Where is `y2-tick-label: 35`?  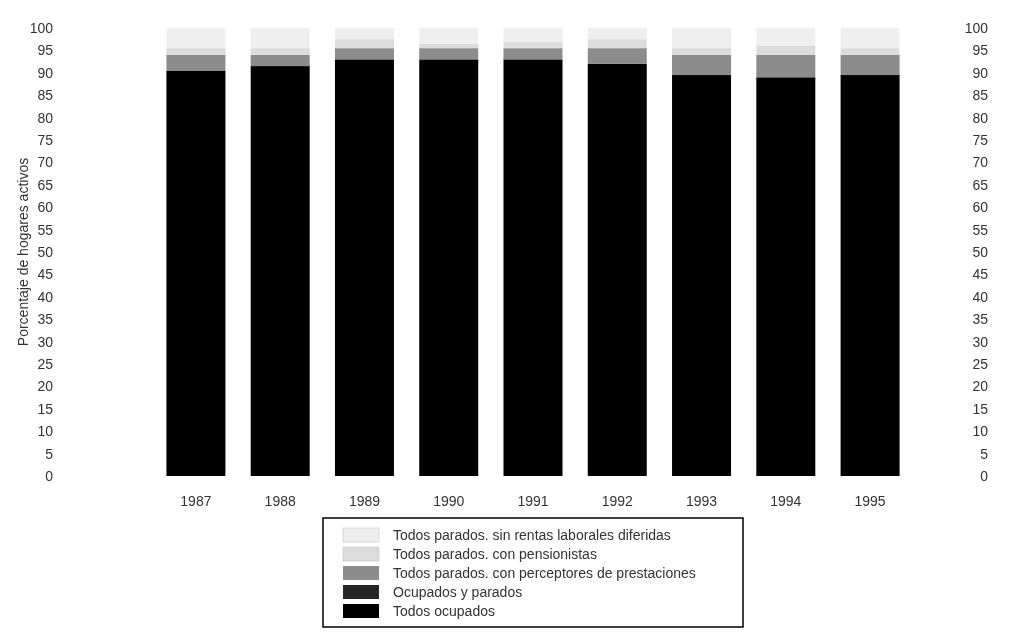
y2-tick-label: 35 is located at coordinates (980, 319).